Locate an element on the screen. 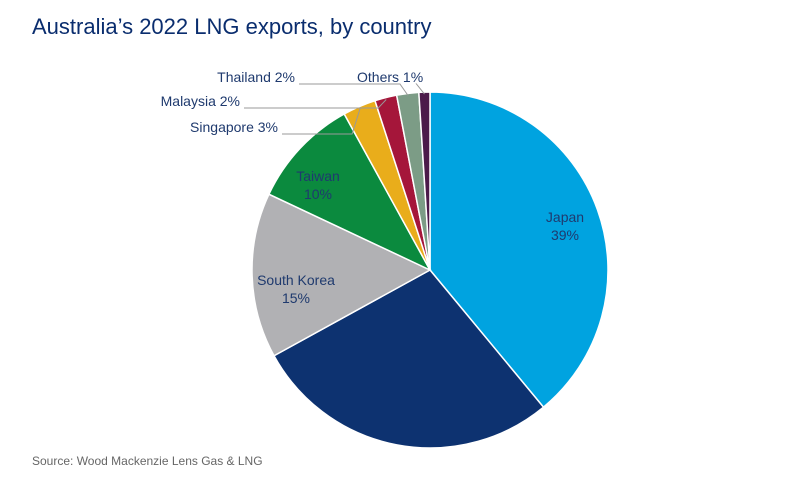  category-label: Others is located at coordinates (378, 77).